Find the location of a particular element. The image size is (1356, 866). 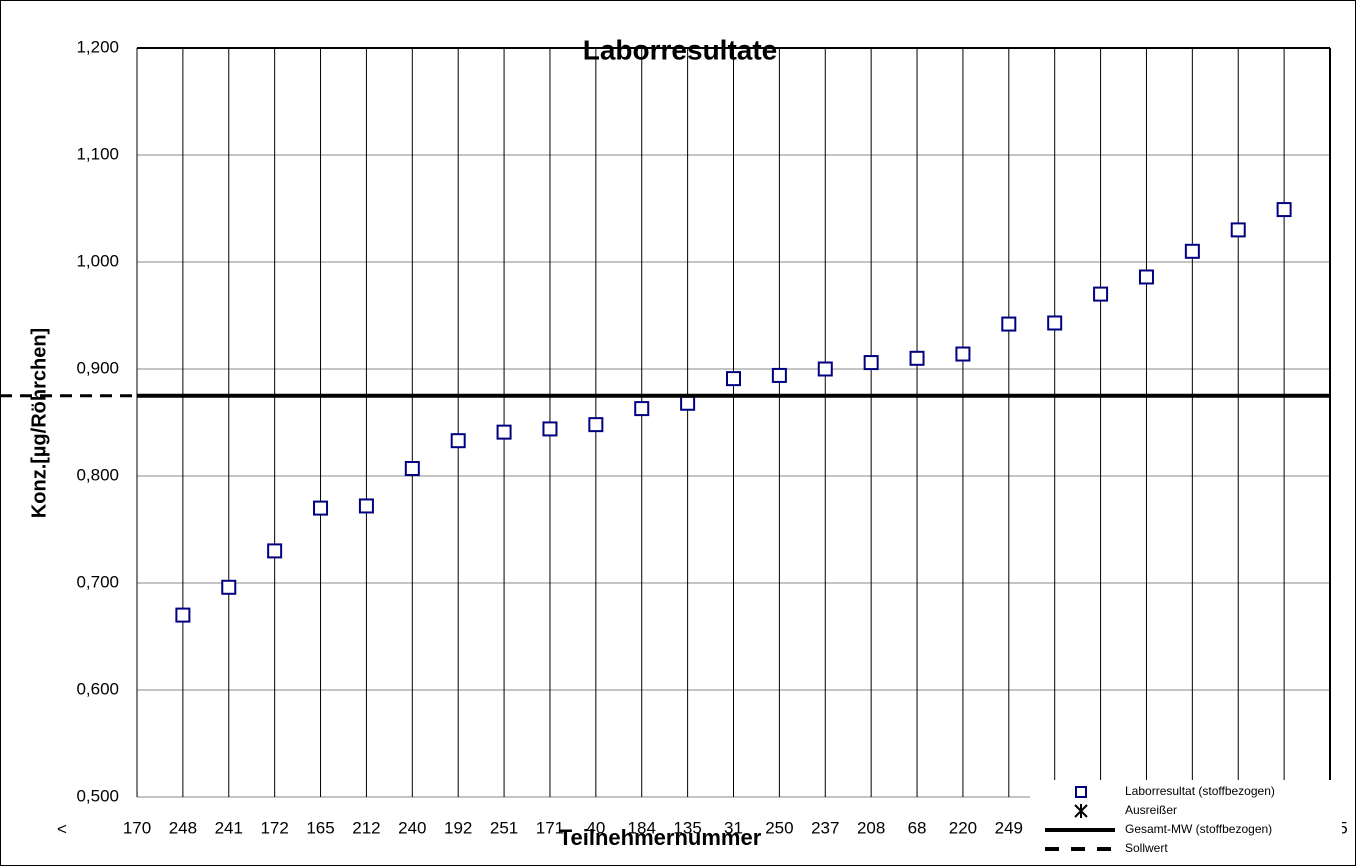

legend-label: Sollwert is located at coordinates (1146, 848).